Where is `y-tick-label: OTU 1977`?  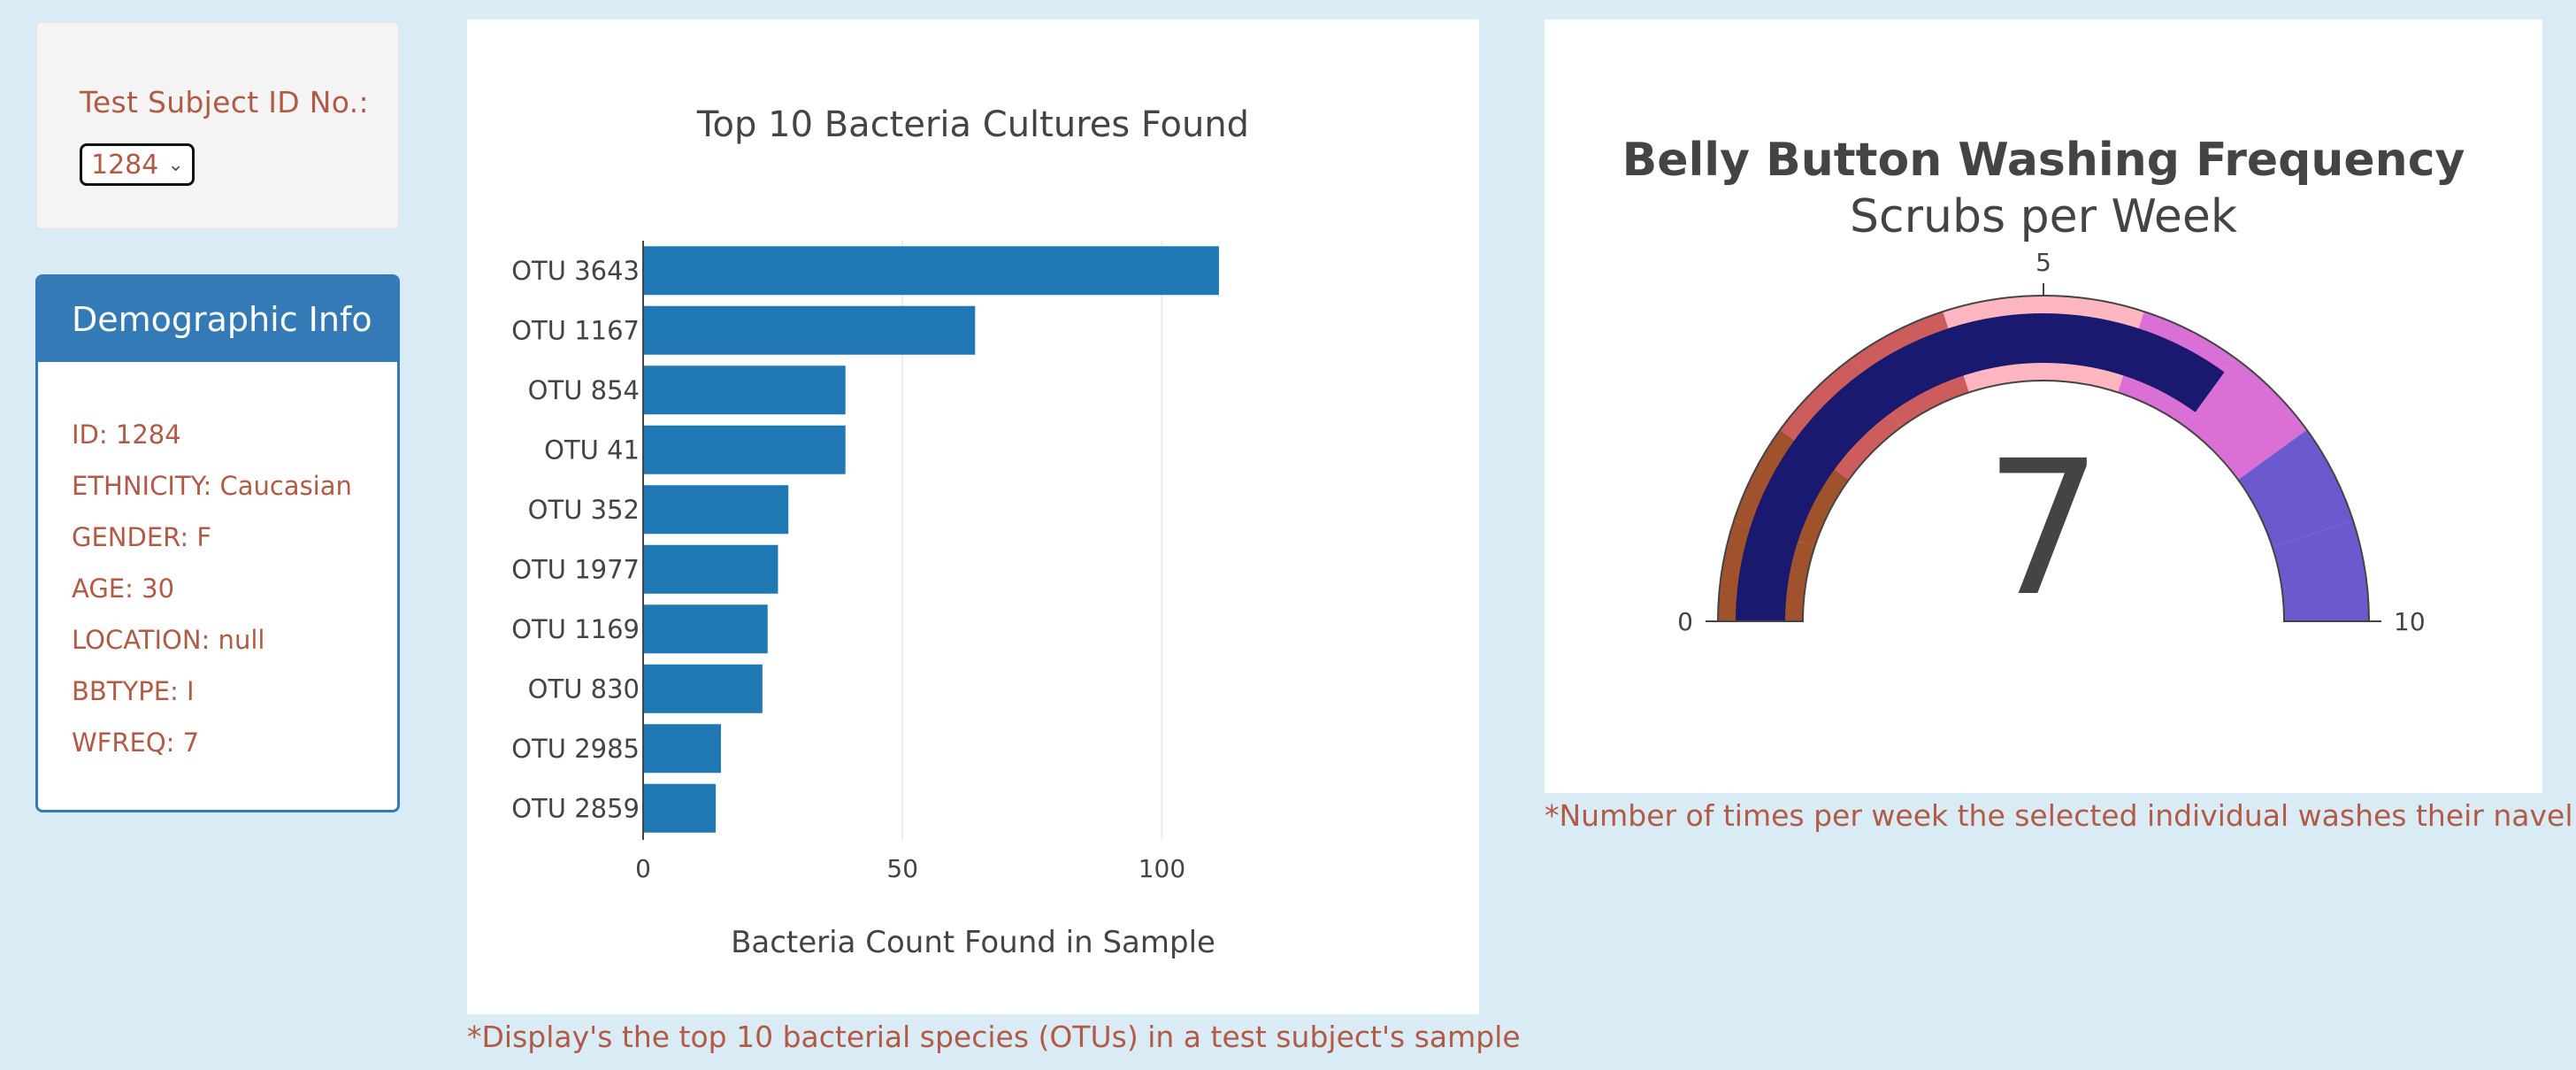 y-tick-label: OTU 1977 is located at coordinates (575, 569).